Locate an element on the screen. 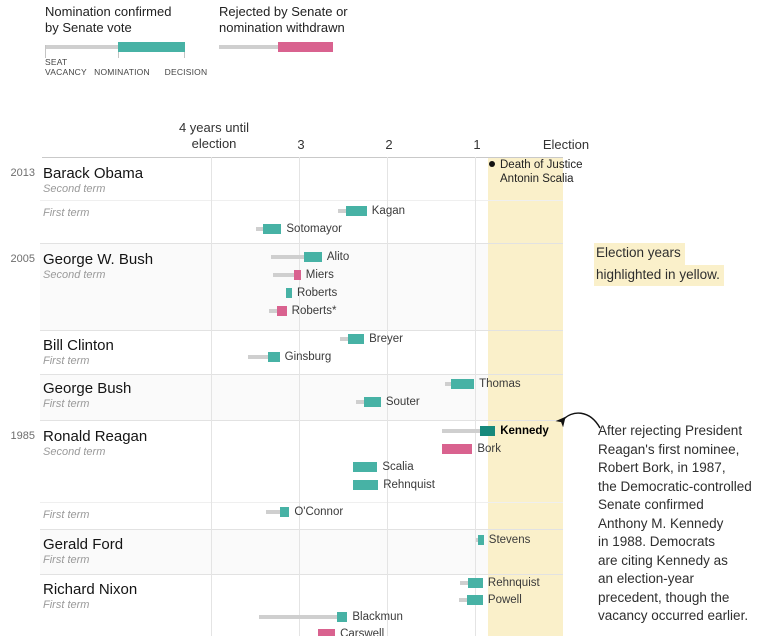 The height and width of the screenshot is (636, 760). kennedy-arrow-icon is located at coordinates (578, 420).